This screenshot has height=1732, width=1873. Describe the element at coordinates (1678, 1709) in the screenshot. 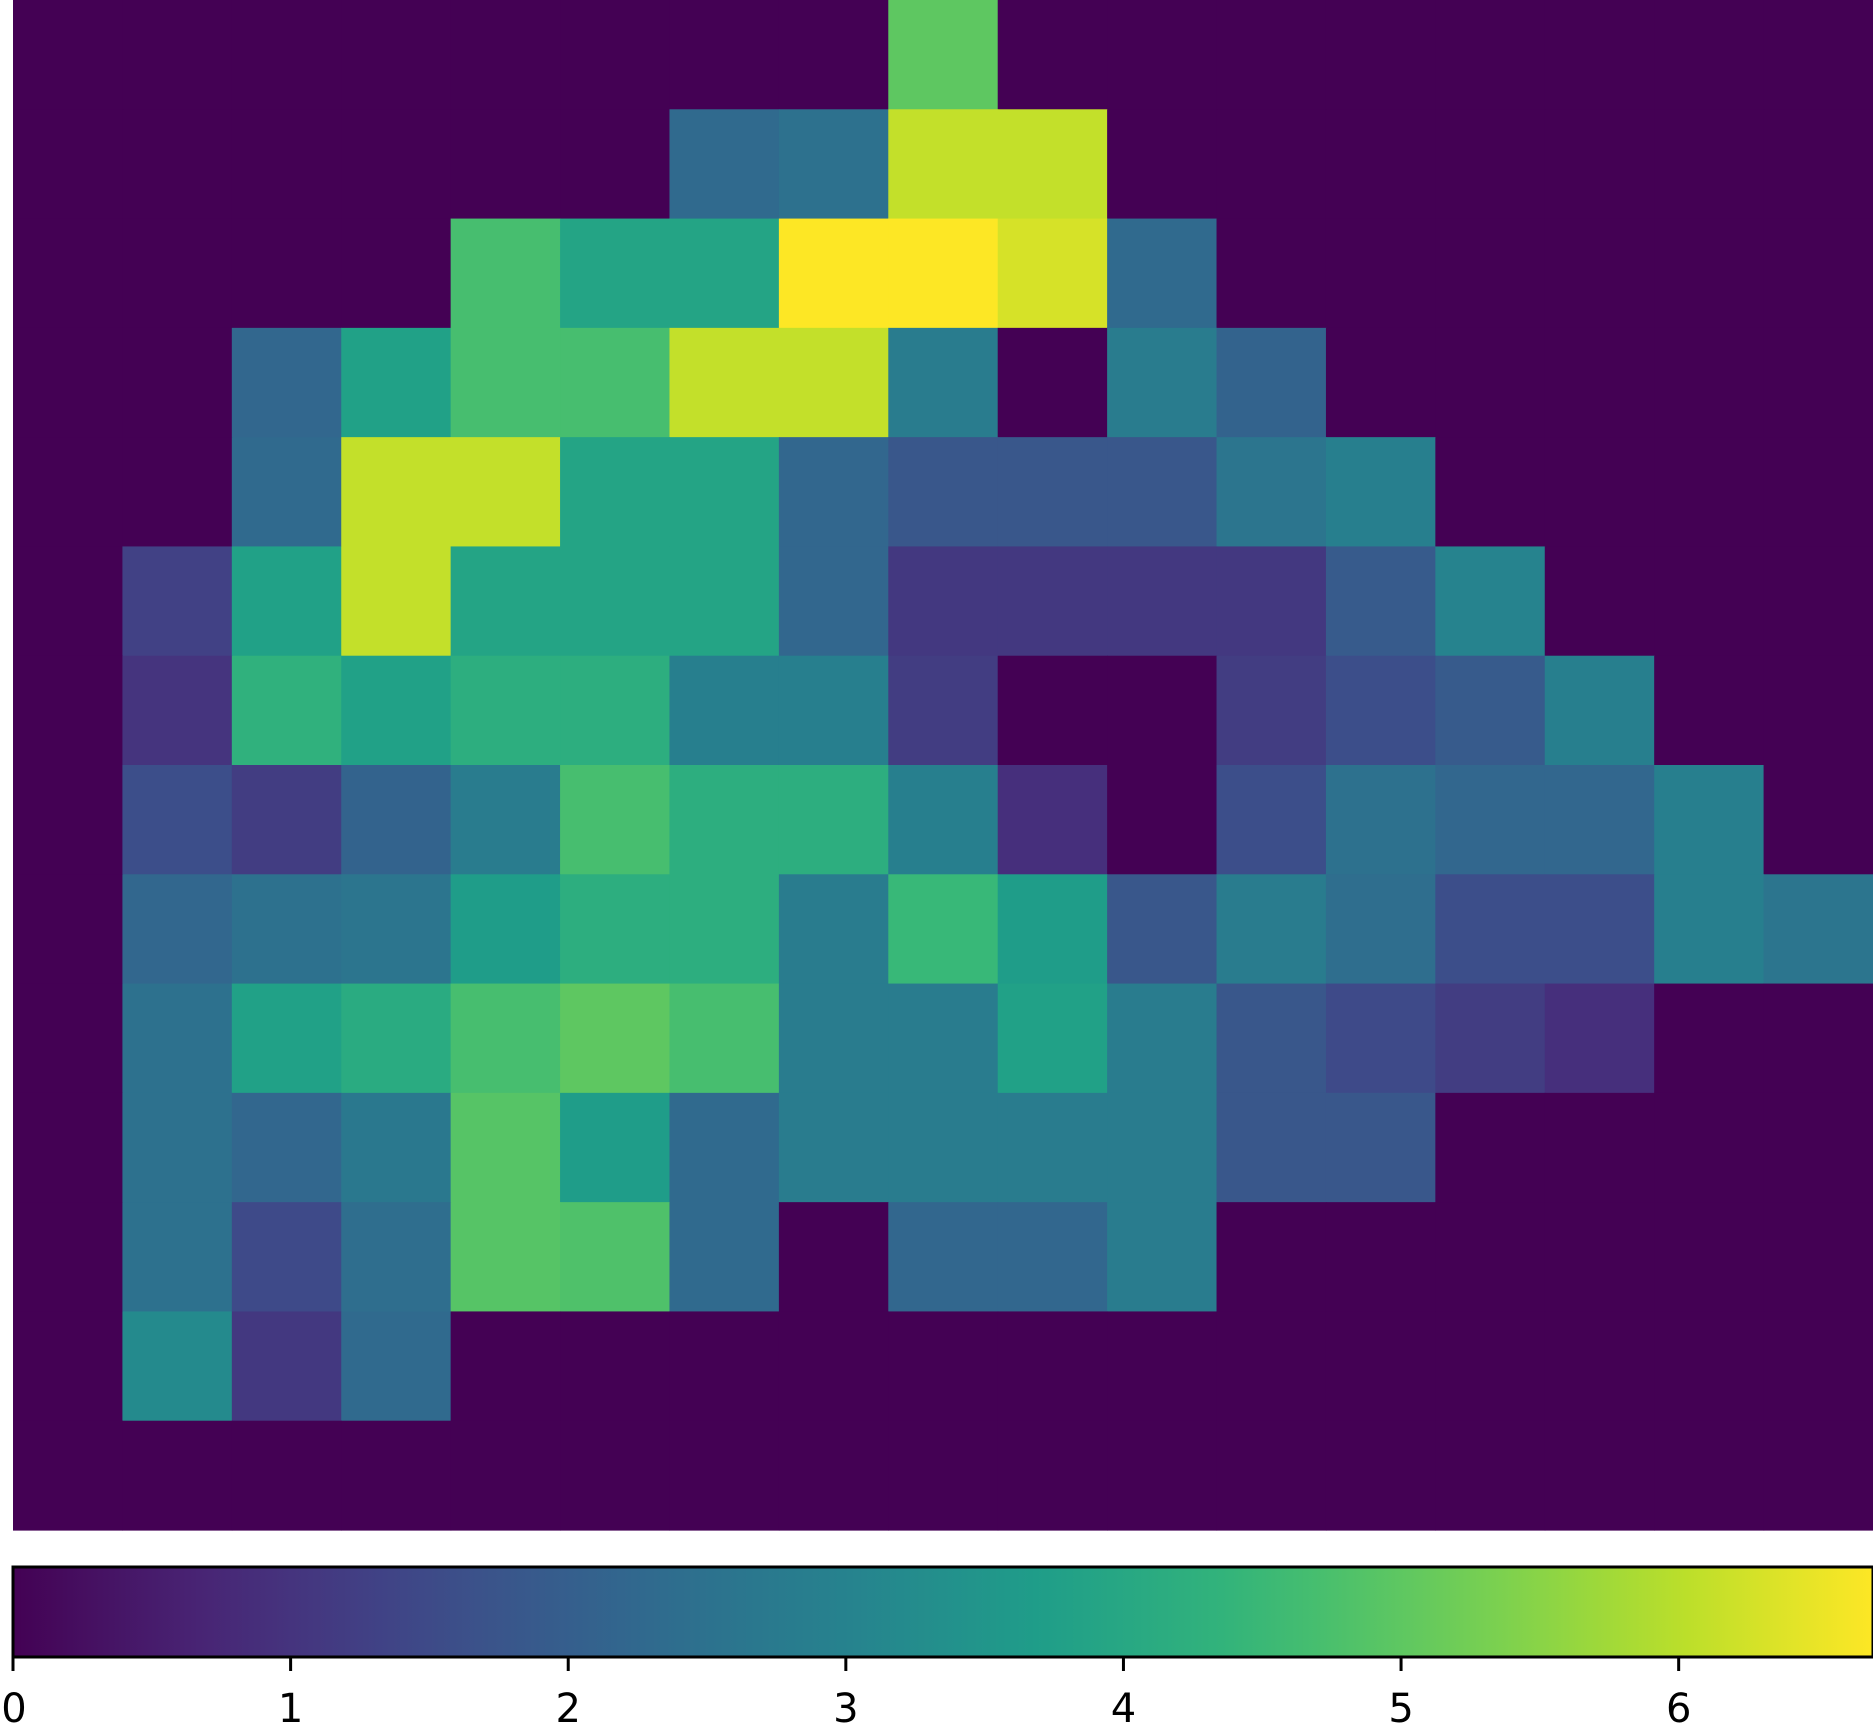

I see `colorbar-tick-label: 6` at that location.